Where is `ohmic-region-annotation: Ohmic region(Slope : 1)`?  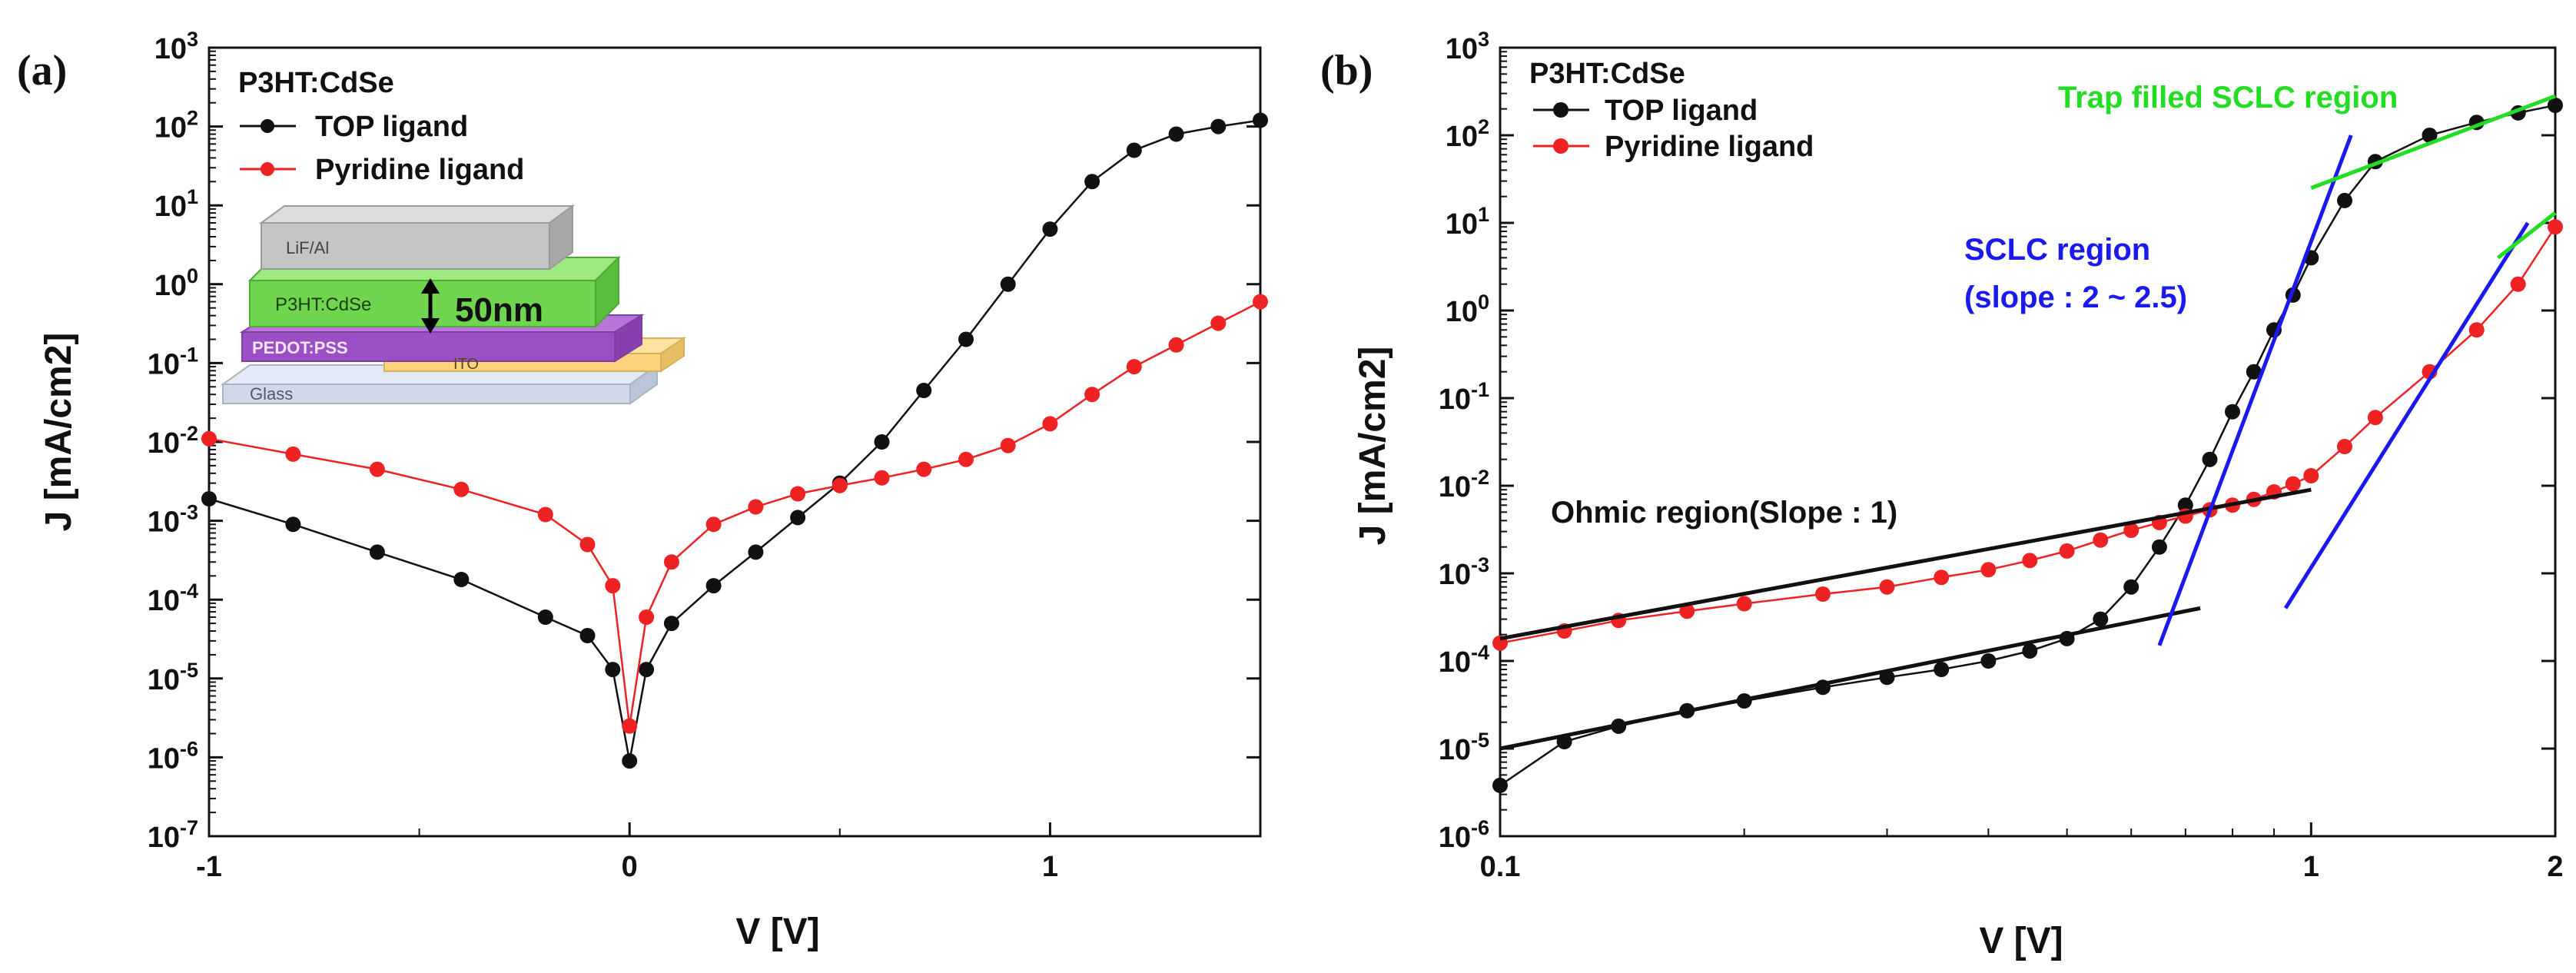 ohmic-region-annotation: Ohmic region(Slope : 1) is located at coordinates (1724, 513).